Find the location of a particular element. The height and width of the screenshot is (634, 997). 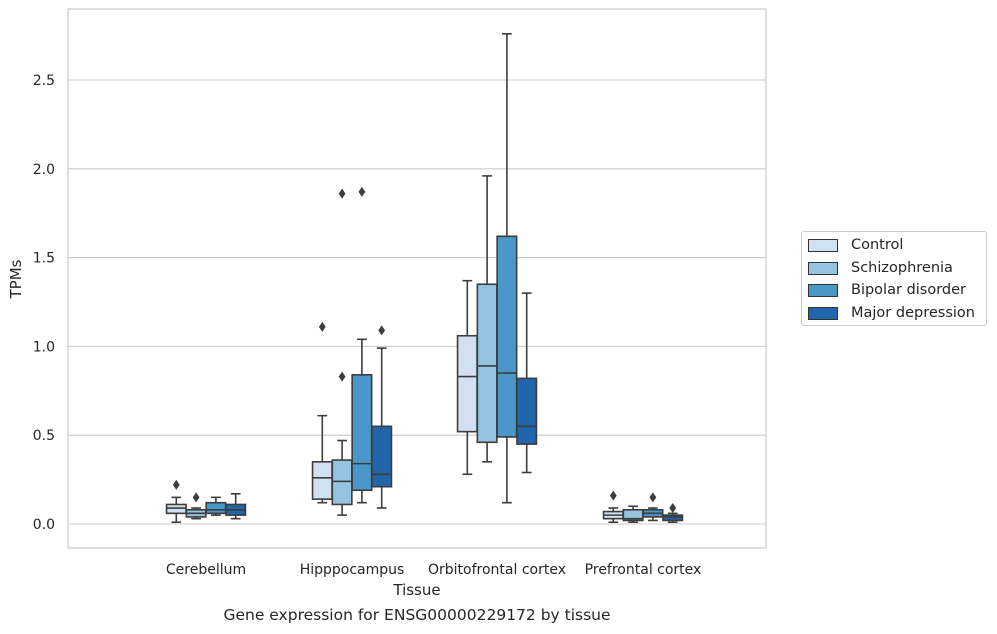

legend-item-control: Control is located at coordinates (855, 245).